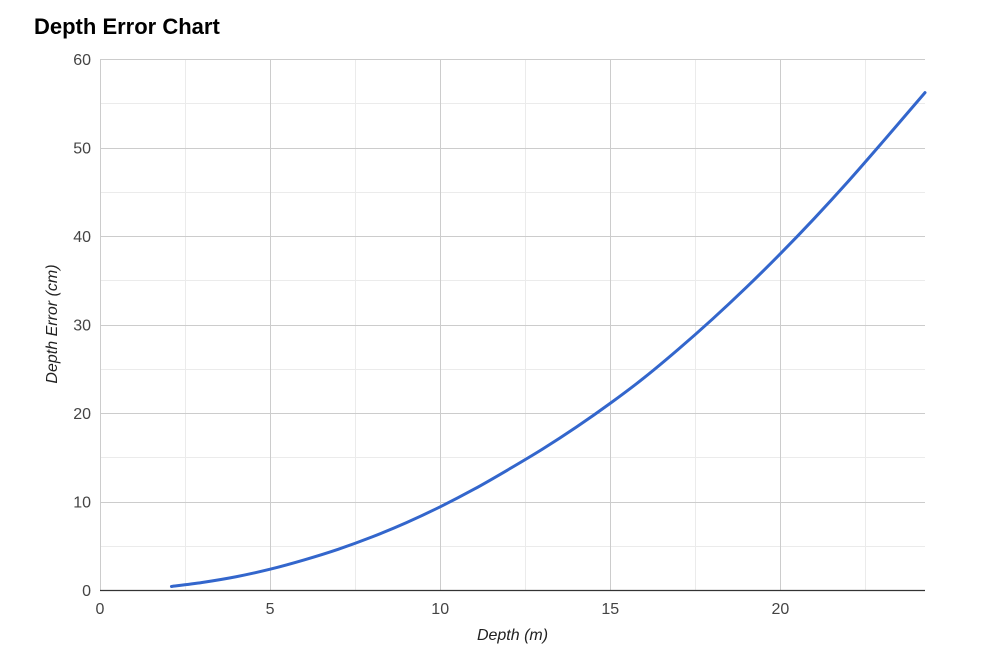 The image size is (1007, 659). Describe the element at coordinates (86, 591) in the screenshot. I see `y-tick-label: 0` at that location.